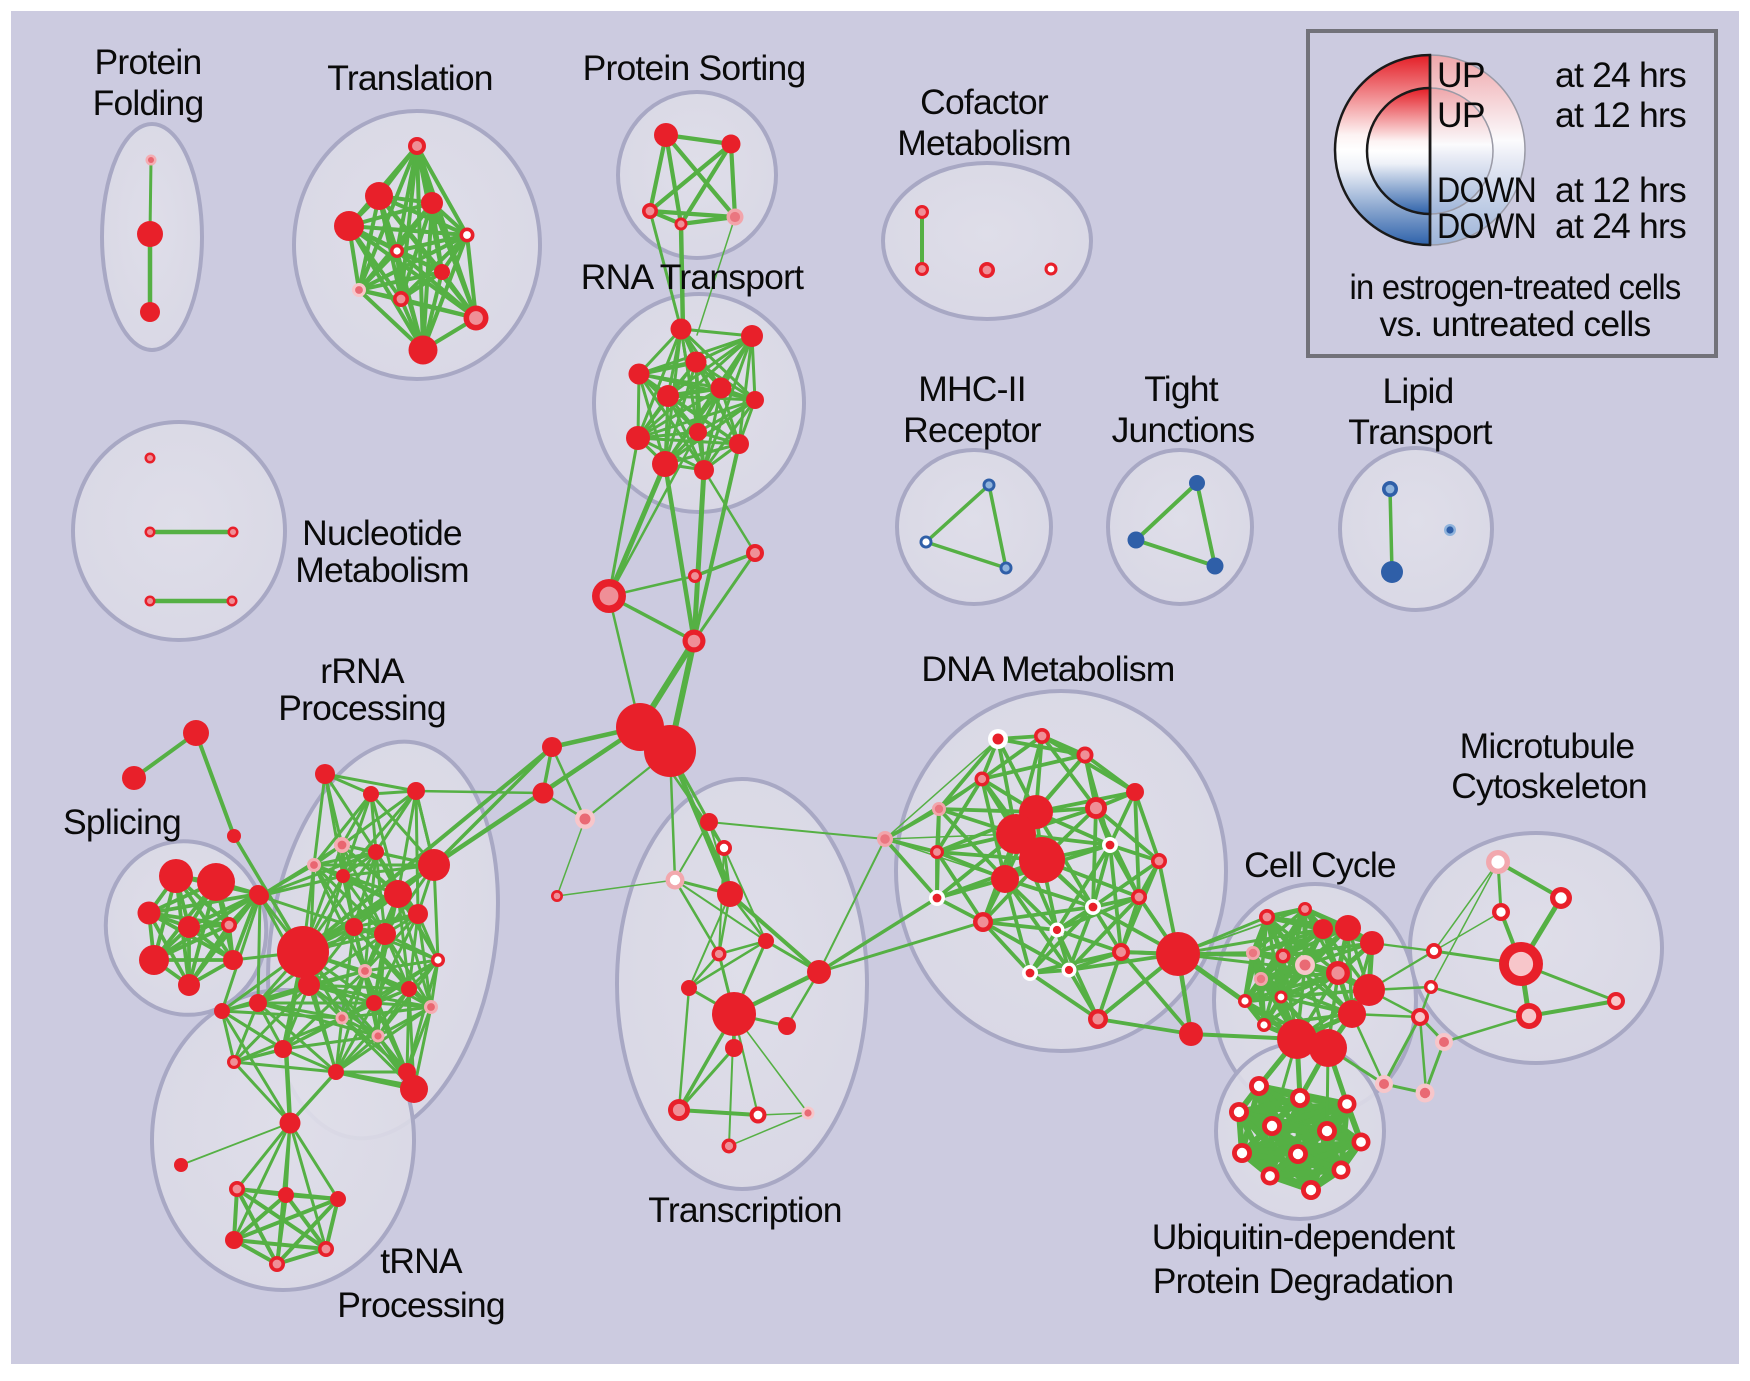 This screenshot has height=1381, width=1750. I want to click on svg-text: Folding, so click(148, 103).